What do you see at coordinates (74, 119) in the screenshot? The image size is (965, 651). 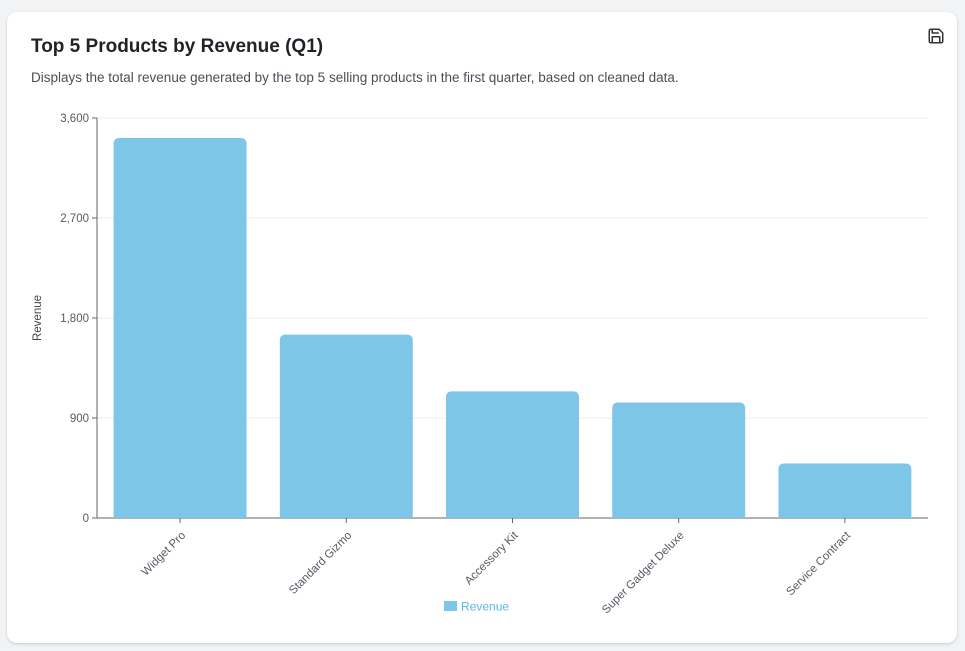 I see `y-tick-label: 3,600` at bounding box center [74, 119].